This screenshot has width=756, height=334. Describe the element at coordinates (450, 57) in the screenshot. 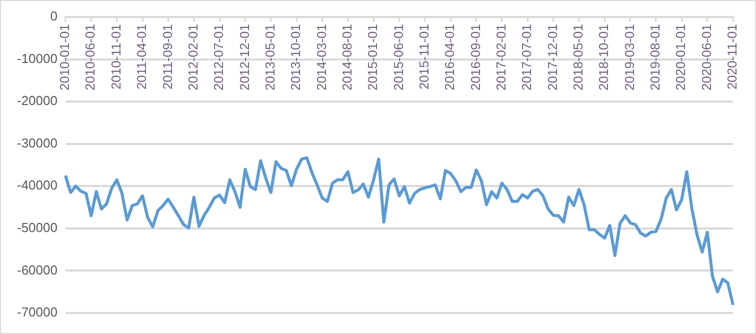

I see `x-tick-label: 2016-04-01` at that location.